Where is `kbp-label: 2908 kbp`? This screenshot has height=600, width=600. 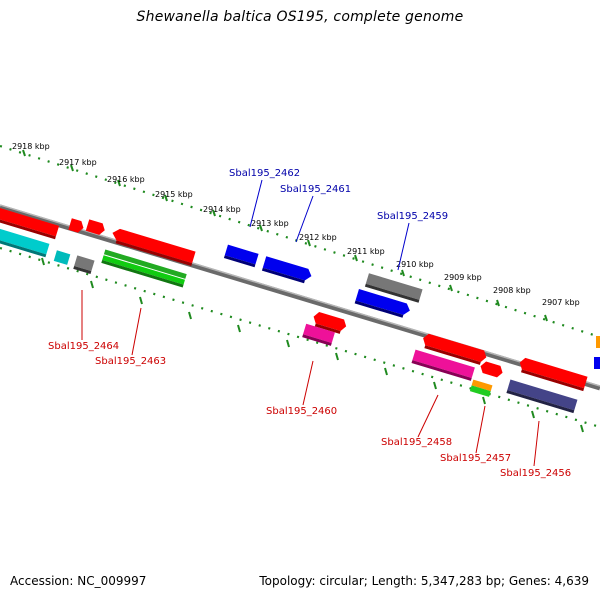 kbp-label: 2908 kbp is located at coordinates (512, 290).